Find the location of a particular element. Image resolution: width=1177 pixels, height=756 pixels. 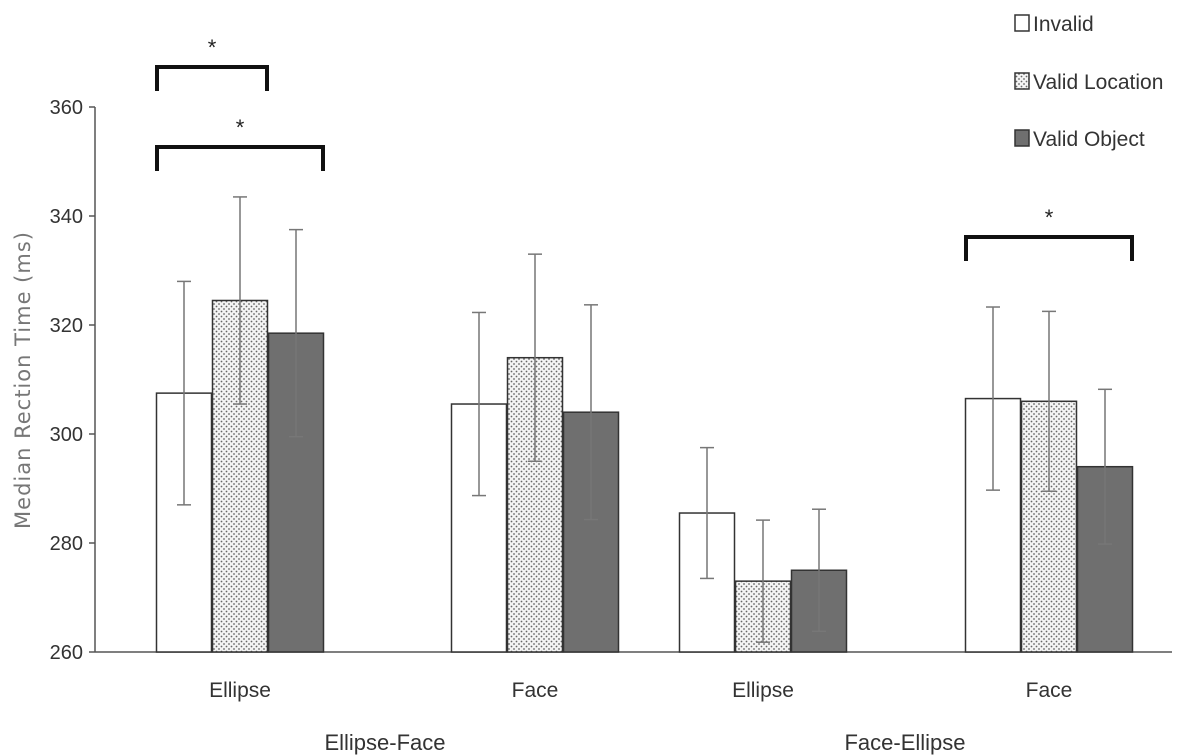

legend-label: Valid Object is located at coordinates (1089, 139).